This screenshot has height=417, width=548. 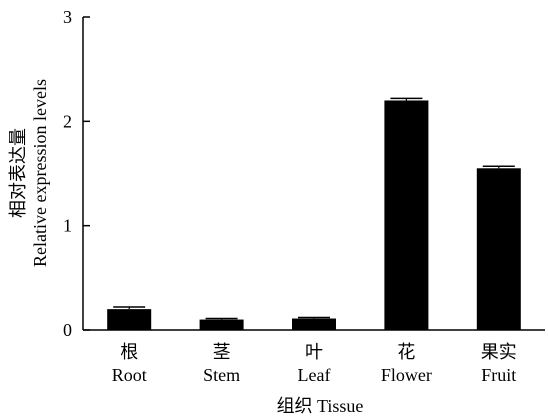 What do you see at coordinates (18, 173) in the screenshot?
I see `y-axis-title-zh: 相对表达量` at bounding box center [18, 173].